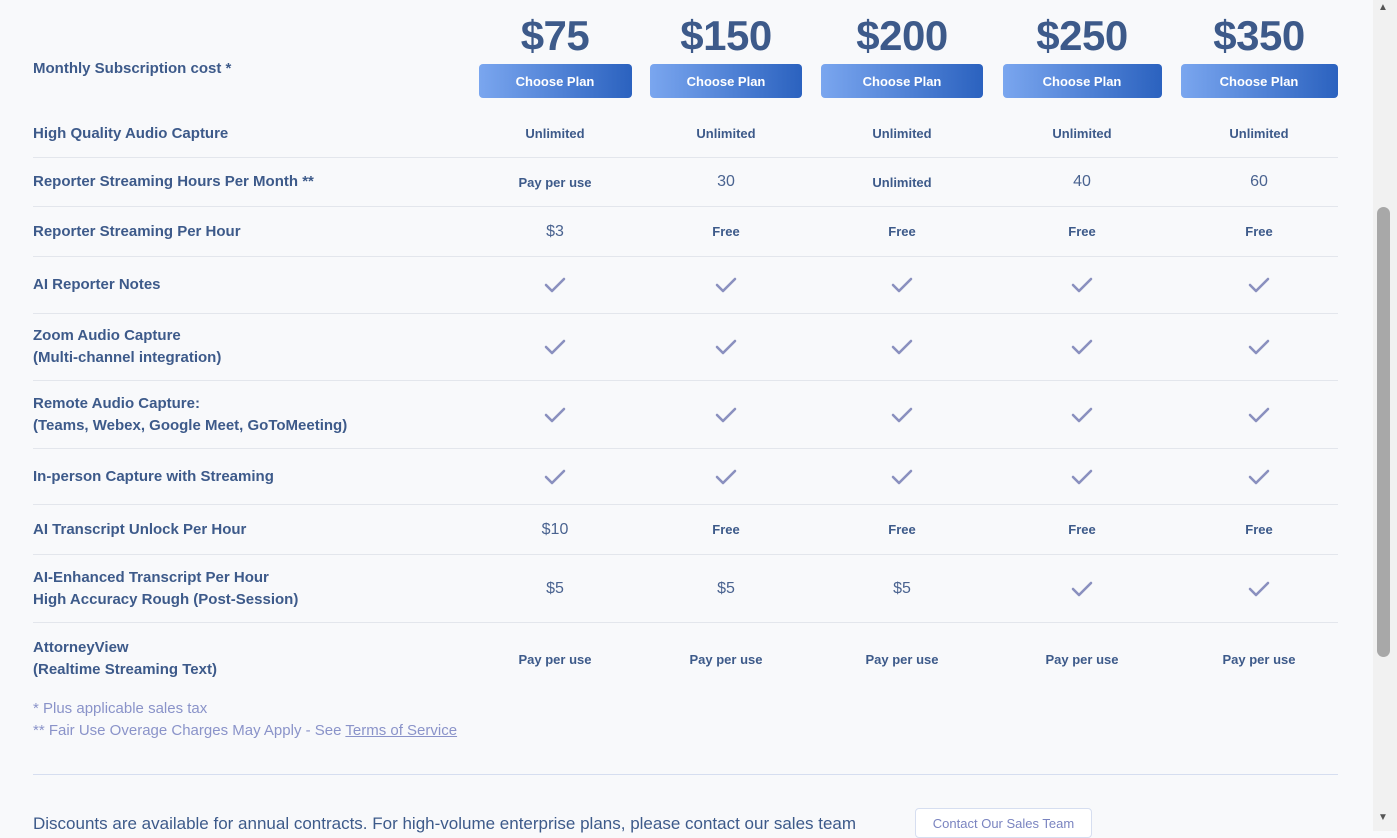 The image size is (1397, 838). Describe the element at coordinates (685, 285) in the screenshot. I see `feature-row: AI Reporter Notes` at that location.